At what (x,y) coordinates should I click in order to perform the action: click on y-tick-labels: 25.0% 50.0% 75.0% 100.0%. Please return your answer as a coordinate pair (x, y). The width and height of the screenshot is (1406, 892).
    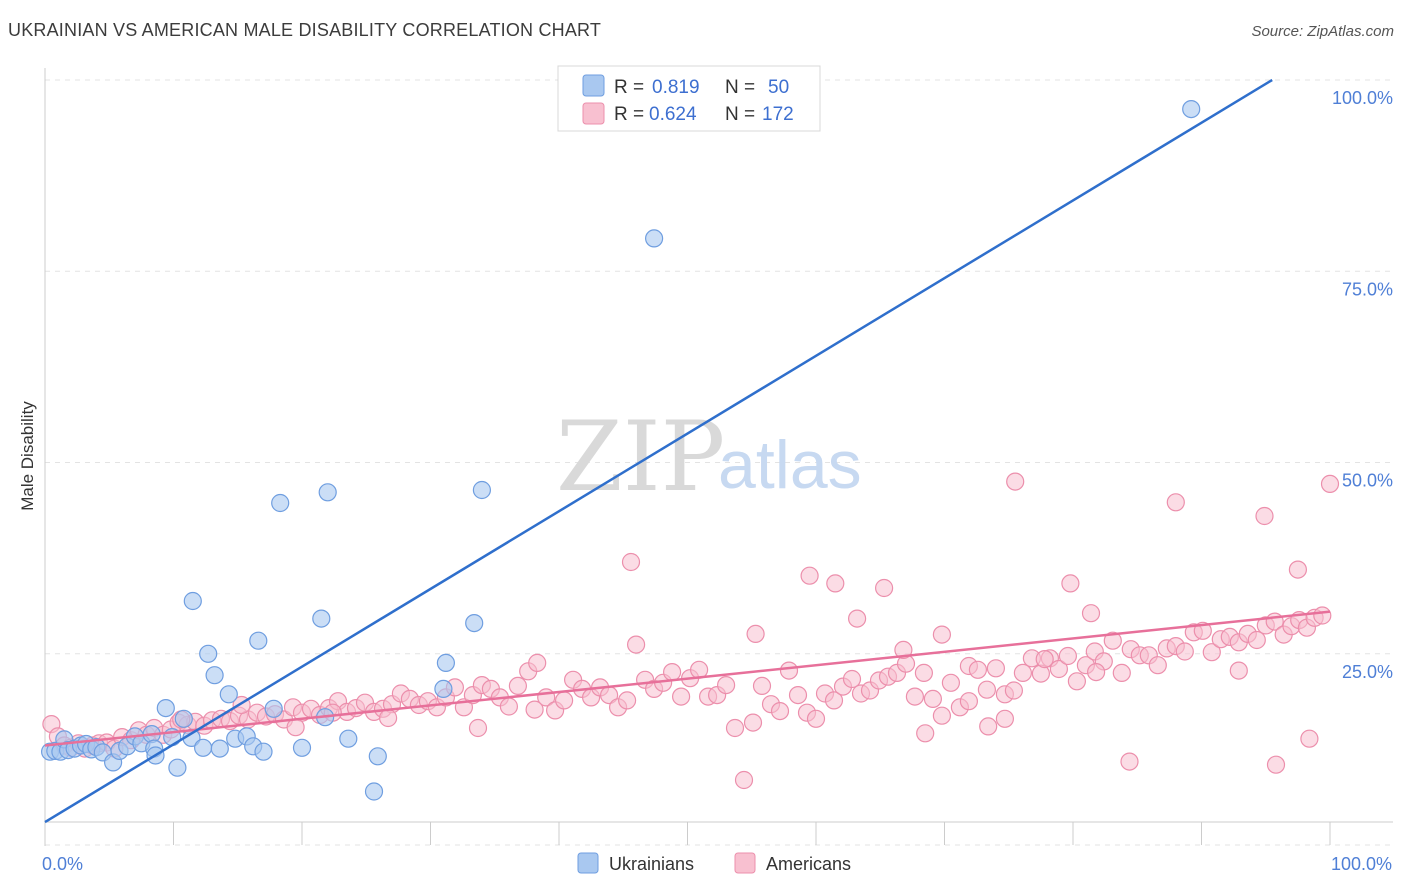
    Looking at the image, I should click on (1362, 385).